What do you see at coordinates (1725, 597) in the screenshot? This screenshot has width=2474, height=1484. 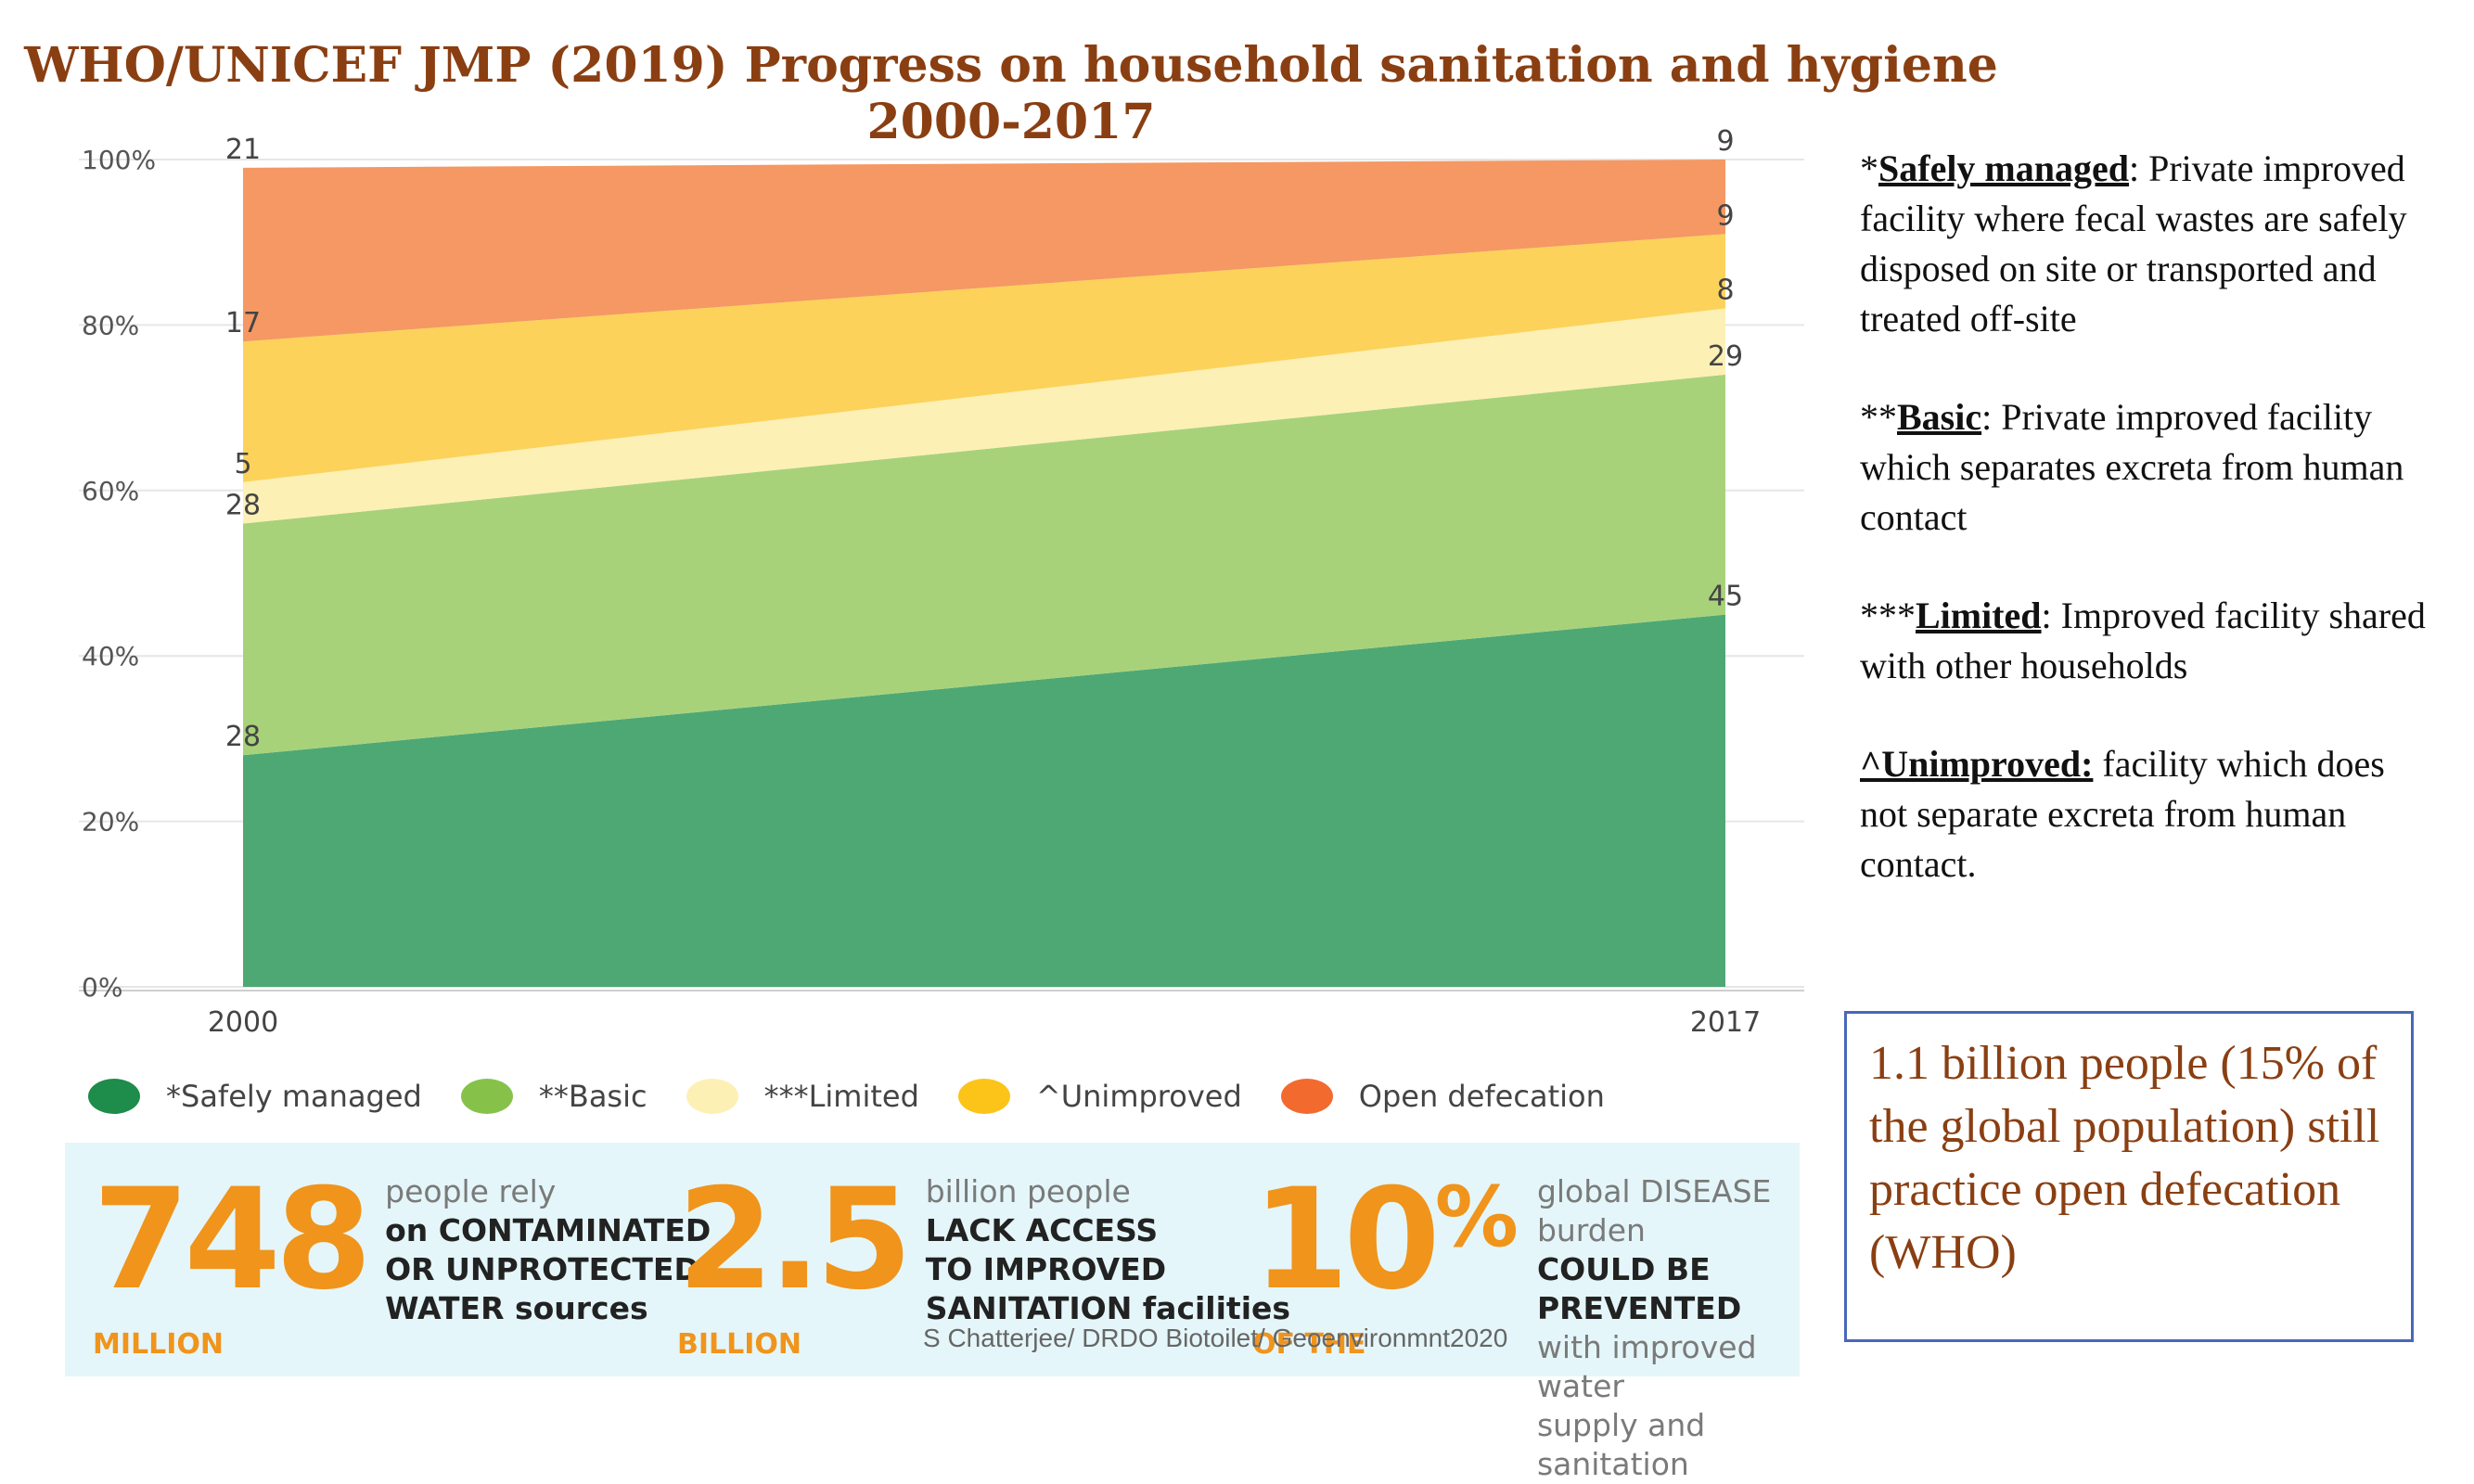 I see `data-label: 45` at bounding box center [1725, 597].